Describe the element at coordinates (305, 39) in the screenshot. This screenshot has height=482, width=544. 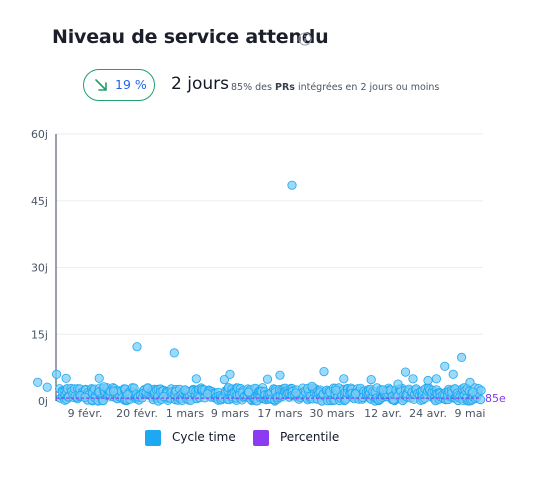
I see `info-circle-icon` at that location.